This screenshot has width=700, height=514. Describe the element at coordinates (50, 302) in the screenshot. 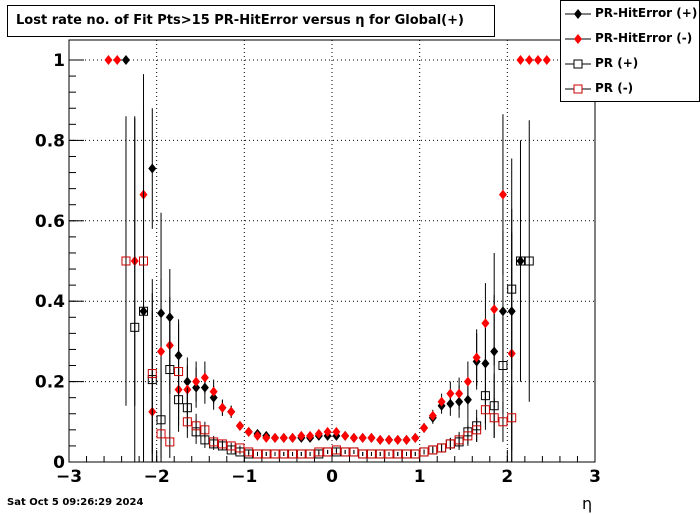

I see `y-tick-label: 0.4` at that location.